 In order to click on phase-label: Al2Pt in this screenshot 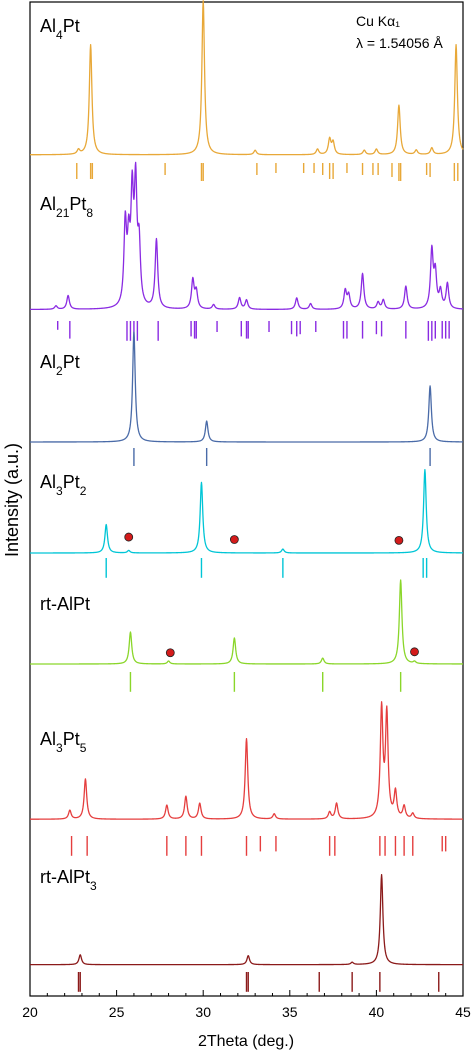, I will do `click(60, 365)`.